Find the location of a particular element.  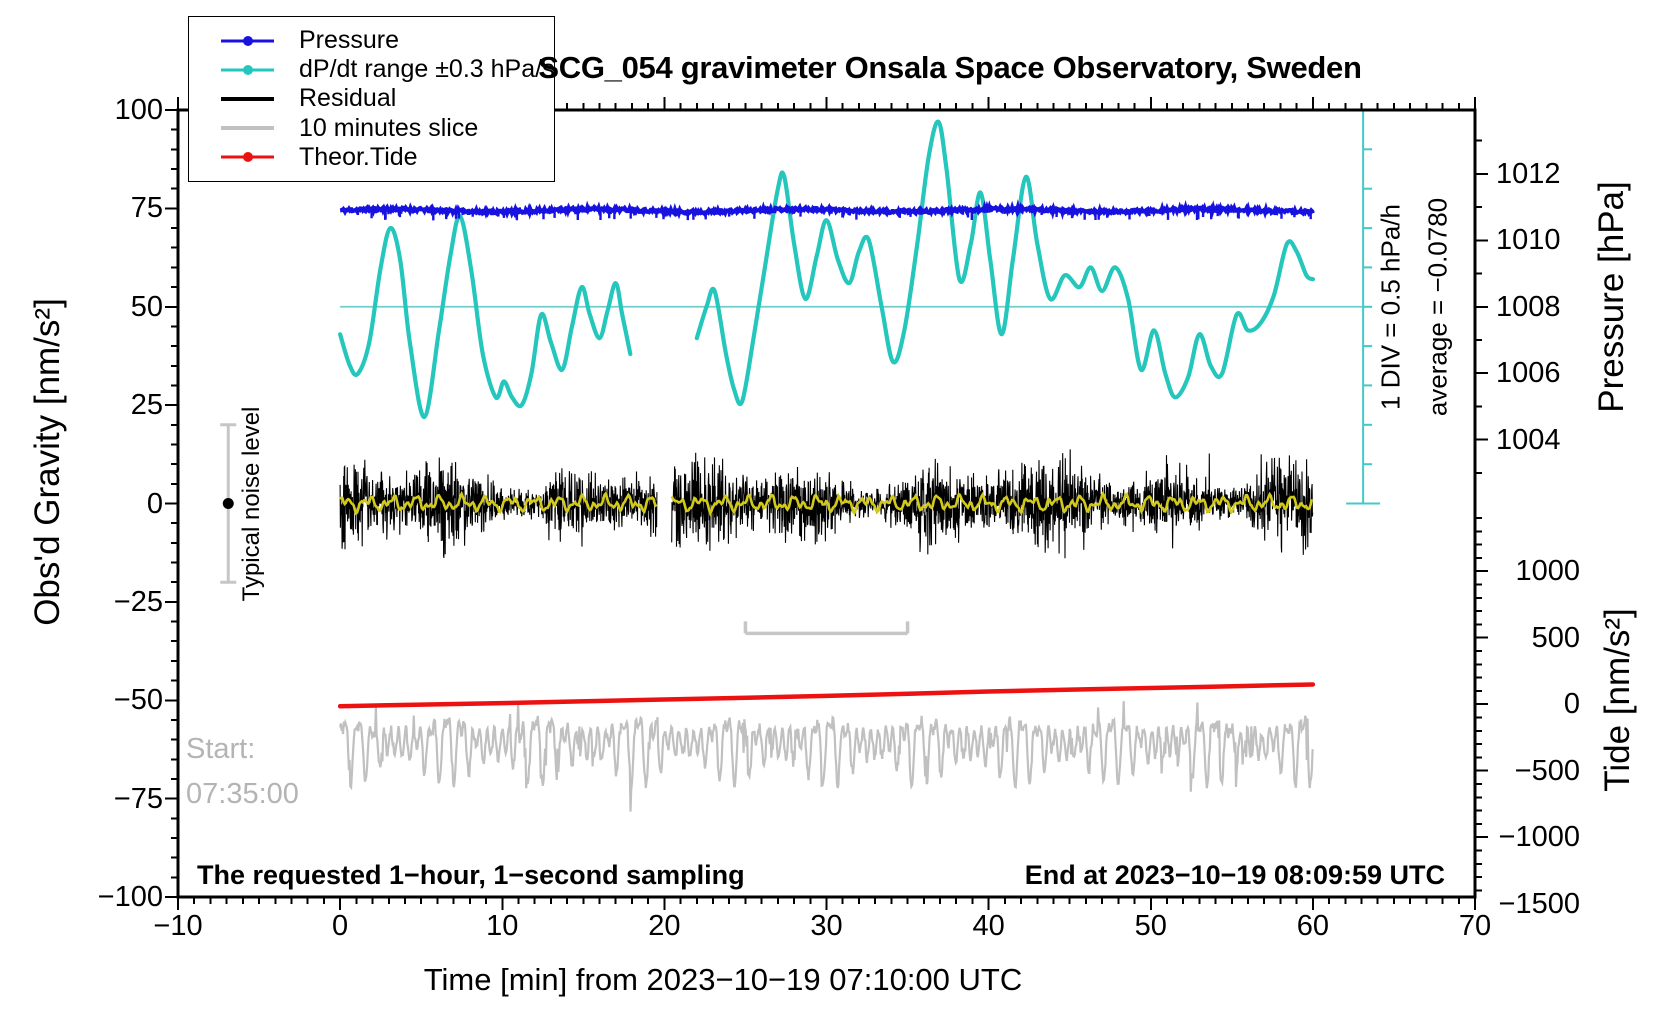

pressure-tick-label: 1006 is located at coordinates (1528, 373).